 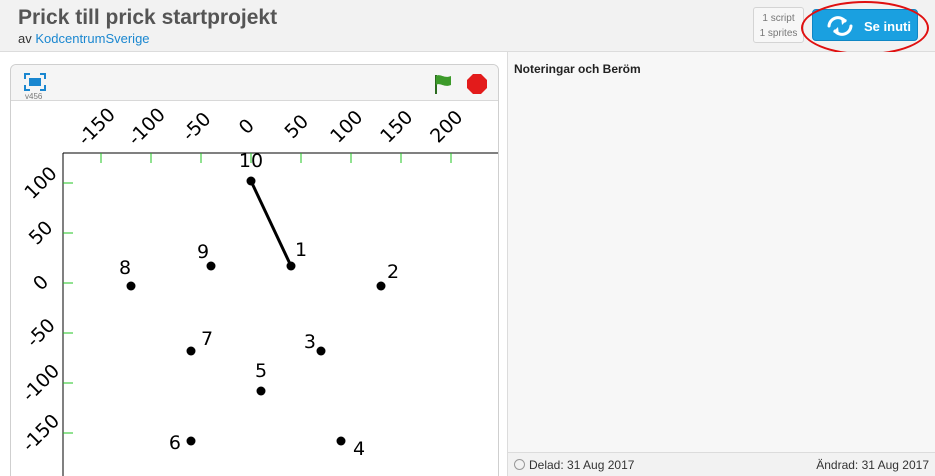 I want to click on share-icon, so click(x=519, y=464).